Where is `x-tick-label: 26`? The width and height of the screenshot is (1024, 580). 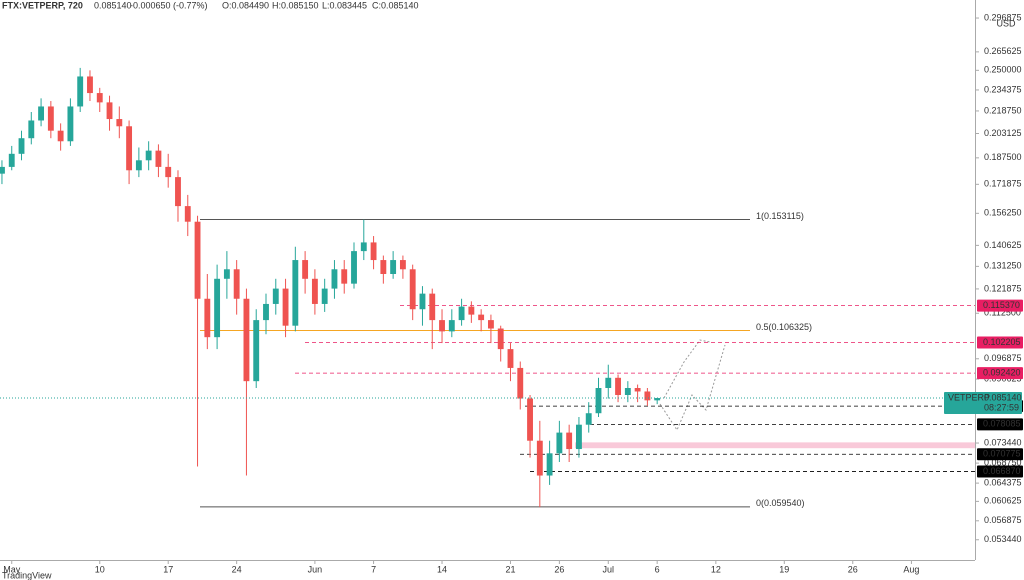
x-tick-label: 26 is located at coordinates (559, 569).